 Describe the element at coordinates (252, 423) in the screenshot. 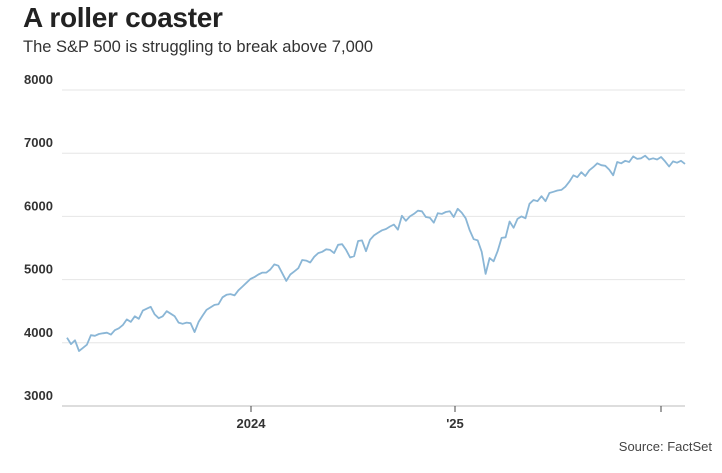

I see `x-tick-label: 2024` at that location.